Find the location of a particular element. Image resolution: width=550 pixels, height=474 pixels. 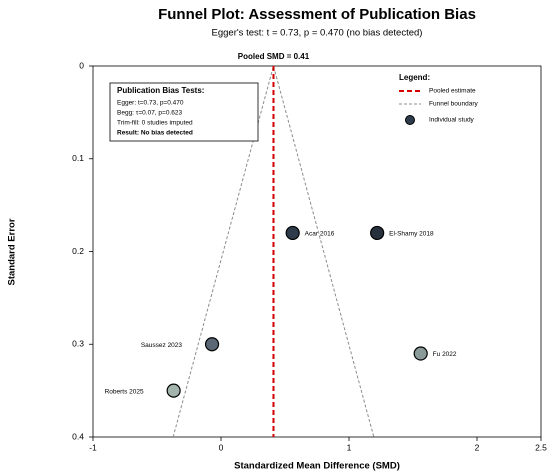

x-tick-label: 2 is located at coordinates (477, 447).